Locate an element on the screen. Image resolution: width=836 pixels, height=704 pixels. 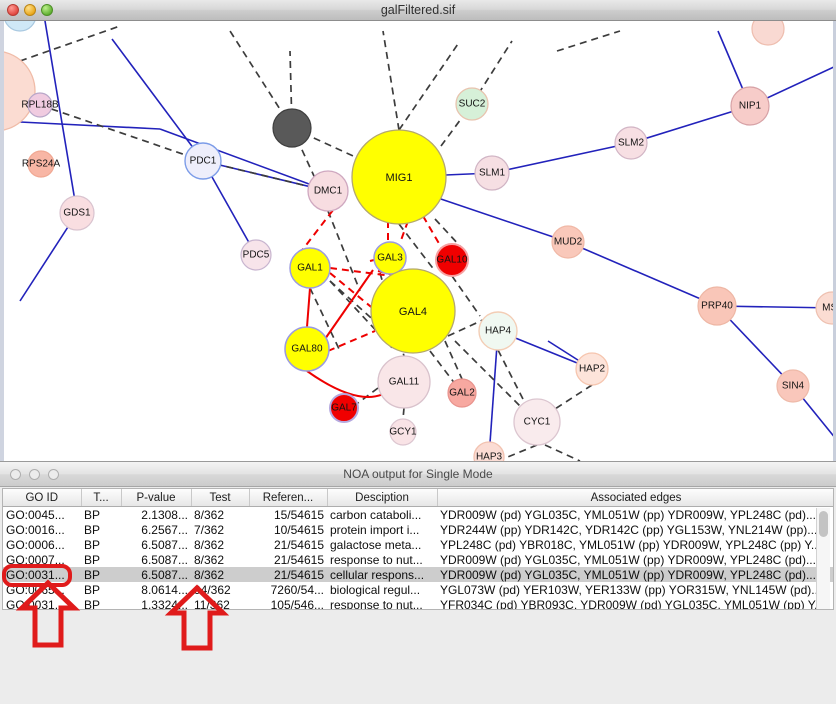
node-label-GAL7: GAL7 is located at coordinates (344, 408).